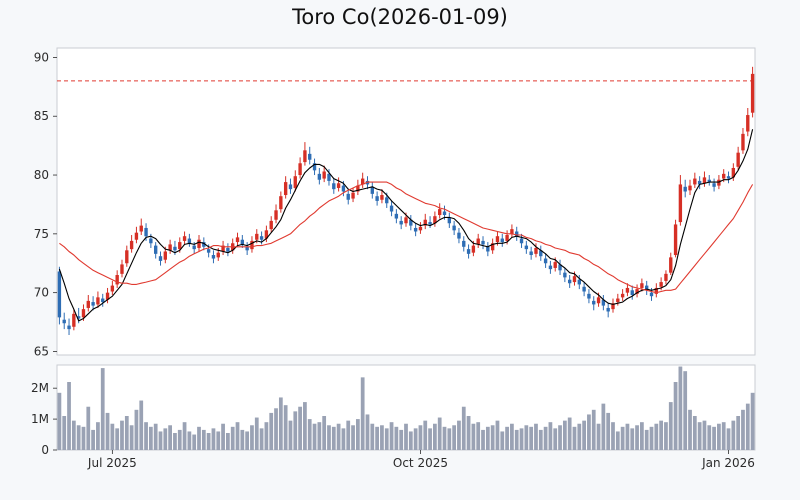 Image resolution: width=800 pixels, height=500 pixels. What do you see at coordinates (41, 116) in the screenshot?
I see `price-tick-label: 85` at bounding box center [41, 116].